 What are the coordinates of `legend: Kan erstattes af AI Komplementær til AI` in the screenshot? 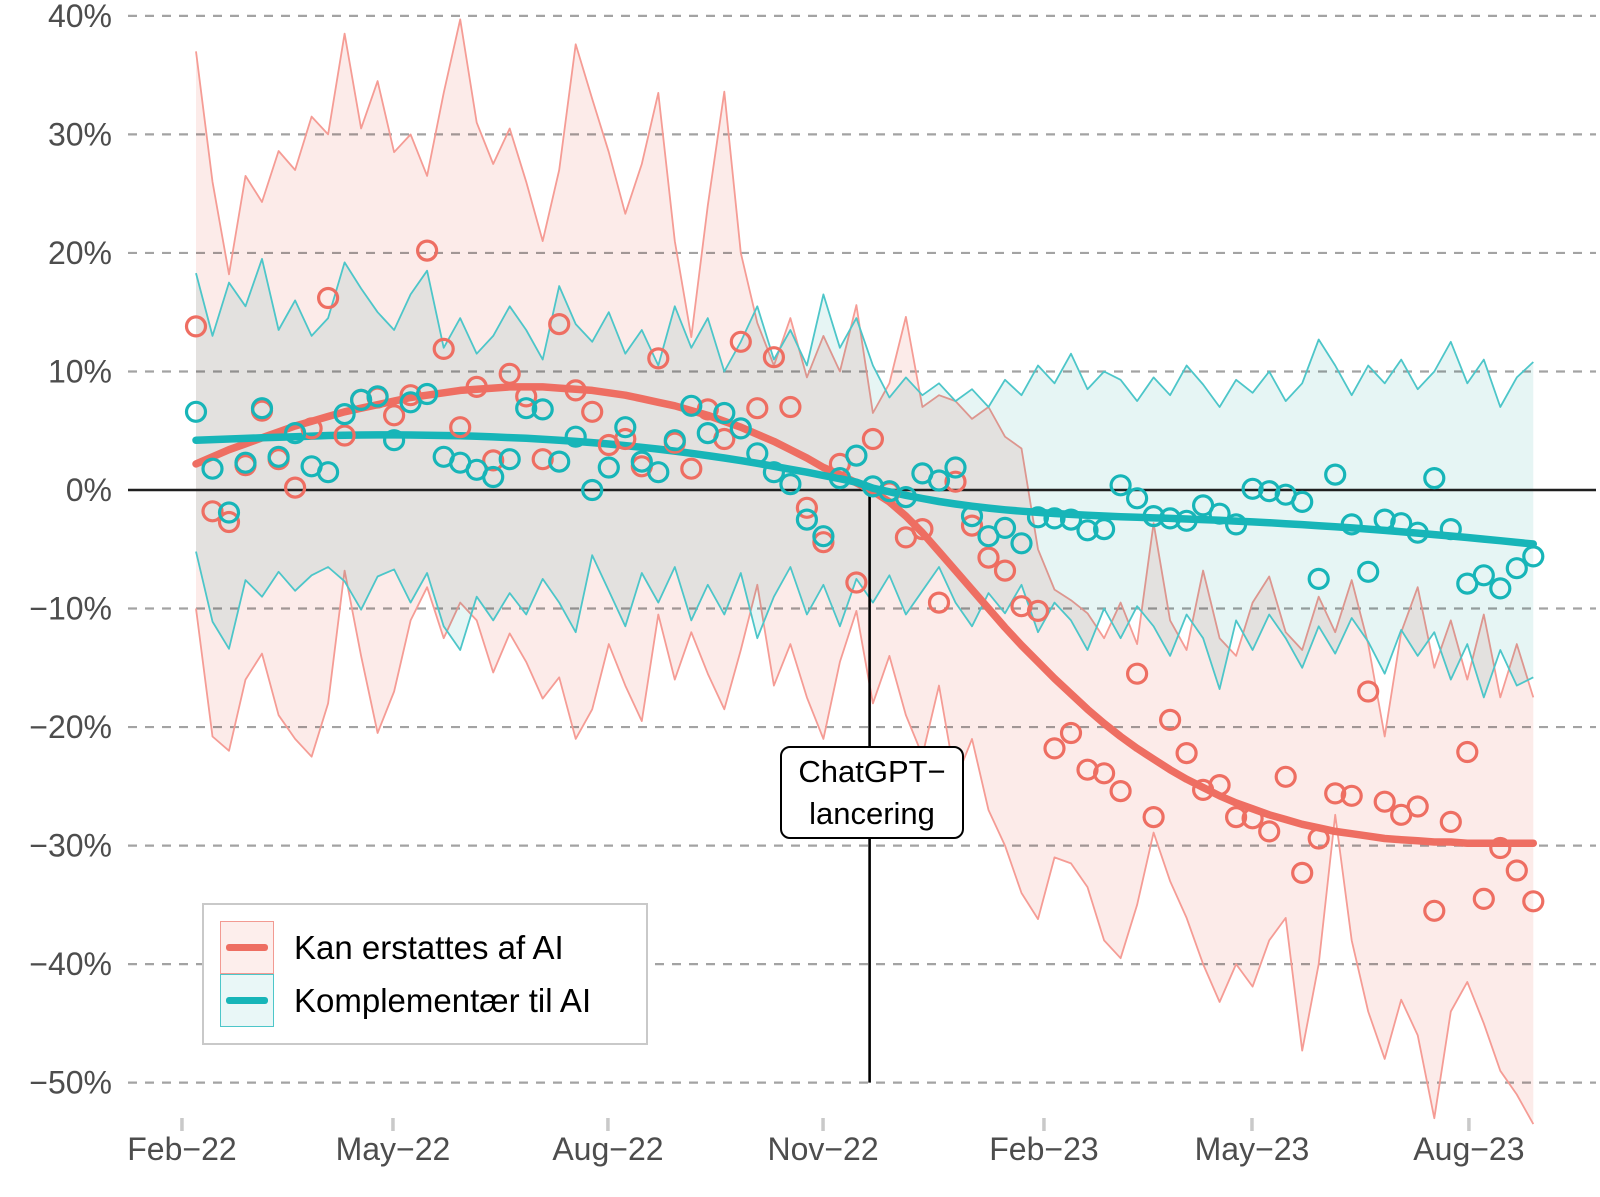 It's located at (425, 974).